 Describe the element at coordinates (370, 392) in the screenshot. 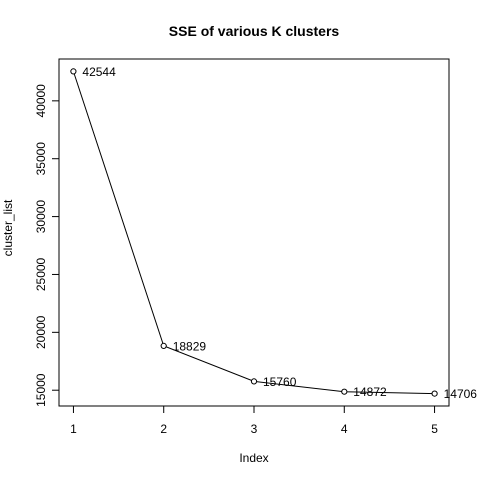

I see `data-label: 14872` at that location.